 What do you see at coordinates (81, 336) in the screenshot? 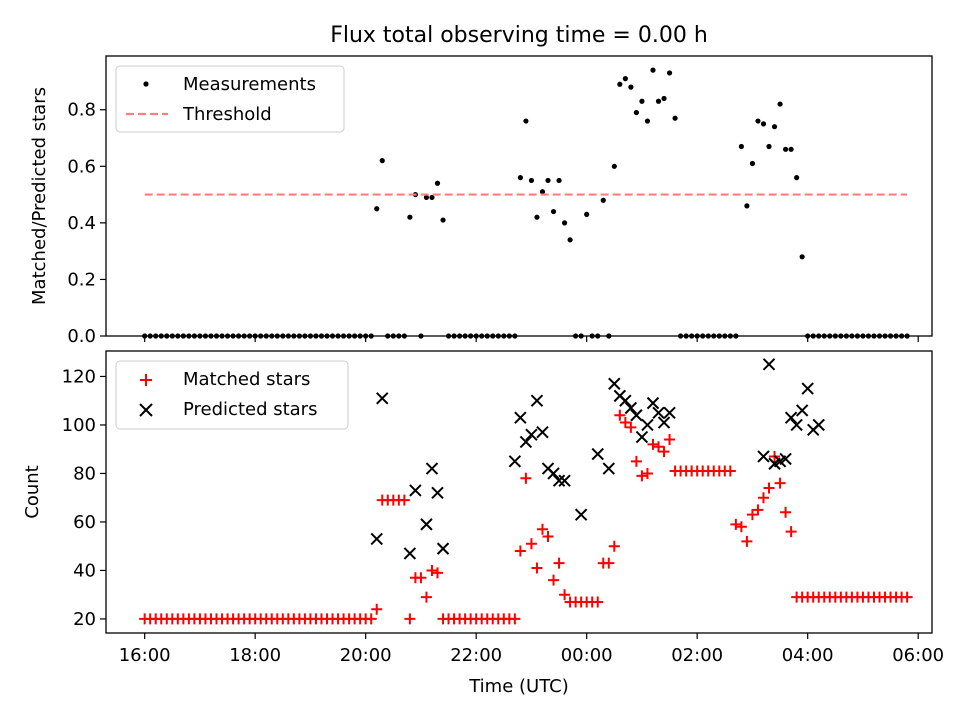
I see `y-tick-label: 0.0` at bounding box center [81, 336].